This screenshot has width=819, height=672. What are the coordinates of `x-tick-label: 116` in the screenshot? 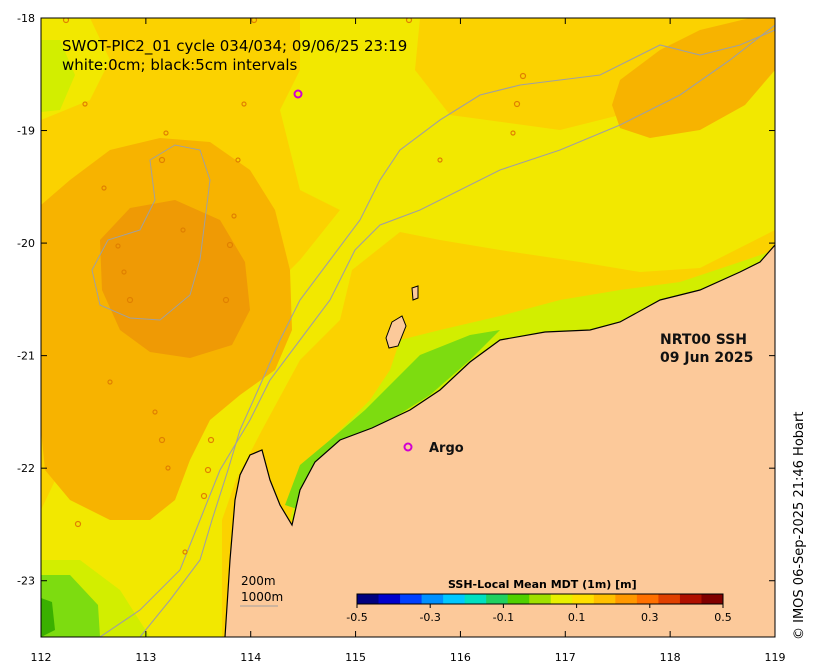 It's located at (460, 657).